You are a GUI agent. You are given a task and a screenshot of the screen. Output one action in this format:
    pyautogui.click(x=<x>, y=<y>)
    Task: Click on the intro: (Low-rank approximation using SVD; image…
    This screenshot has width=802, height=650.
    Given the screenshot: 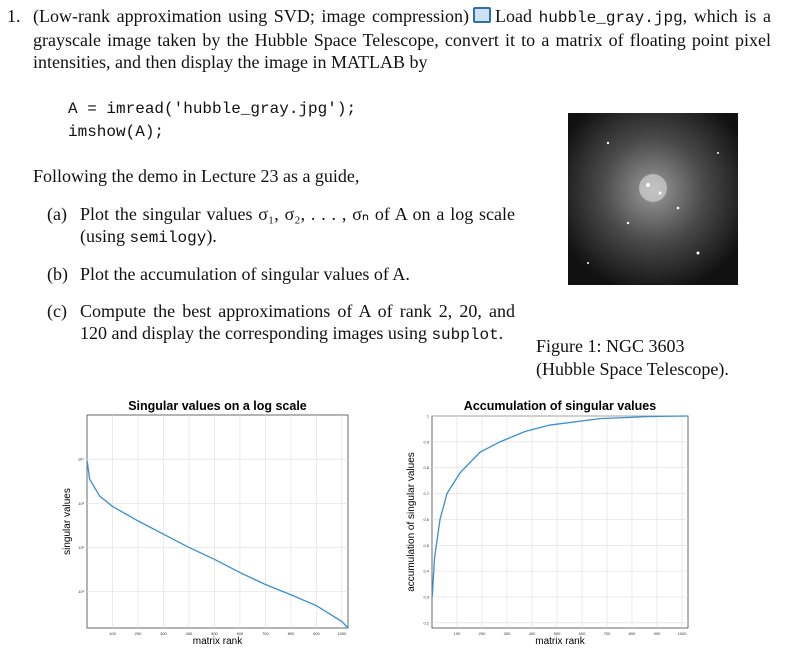 What is the action you would take?
    pyautogui.click(x=402, y=39)
    